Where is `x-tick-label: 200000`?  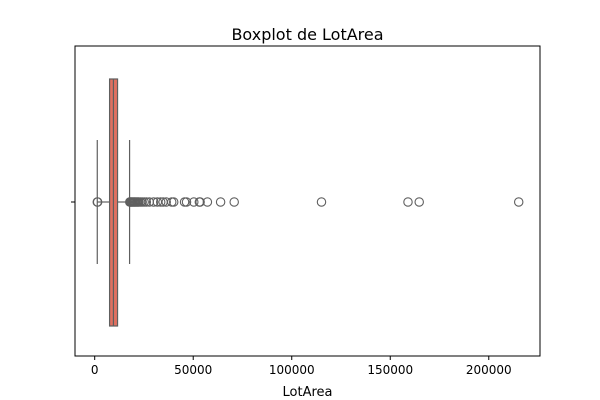 x-tick-label: 200000 is located at coordinates (489, 370).